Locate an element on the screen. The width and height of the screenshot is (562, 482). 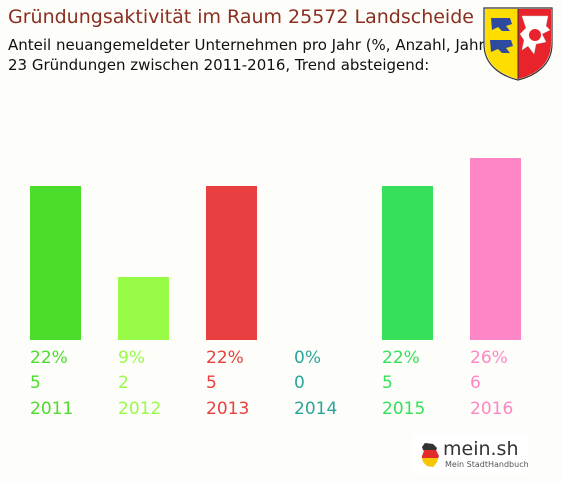
coat-of-arms-icon is located at coordinates (518, 44).